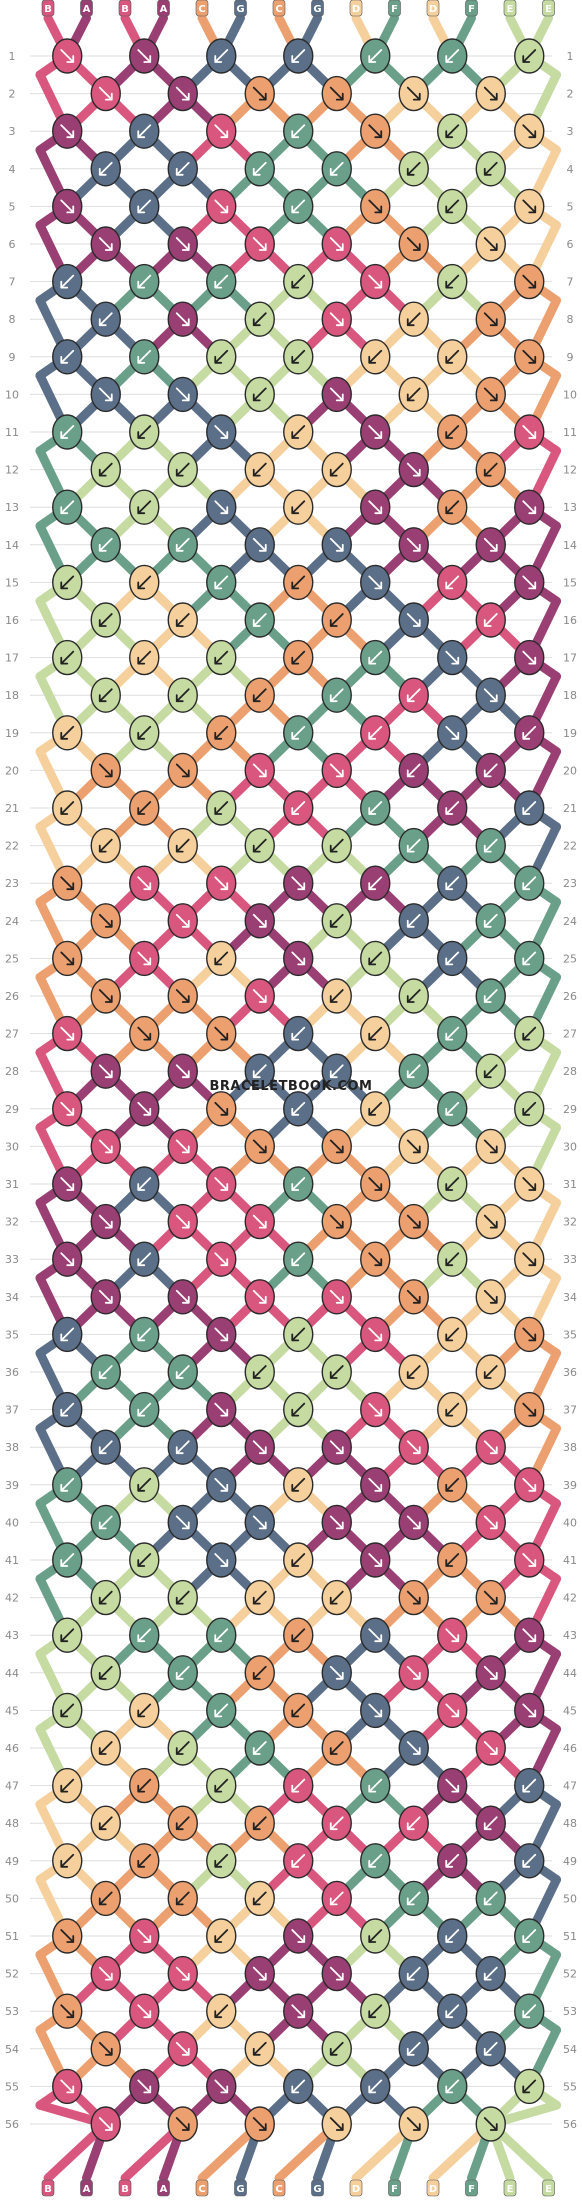 Image resolution: width=582 pixels, height=2200 pixels. I want to click on row-number-right: 9, so click(570, 357).